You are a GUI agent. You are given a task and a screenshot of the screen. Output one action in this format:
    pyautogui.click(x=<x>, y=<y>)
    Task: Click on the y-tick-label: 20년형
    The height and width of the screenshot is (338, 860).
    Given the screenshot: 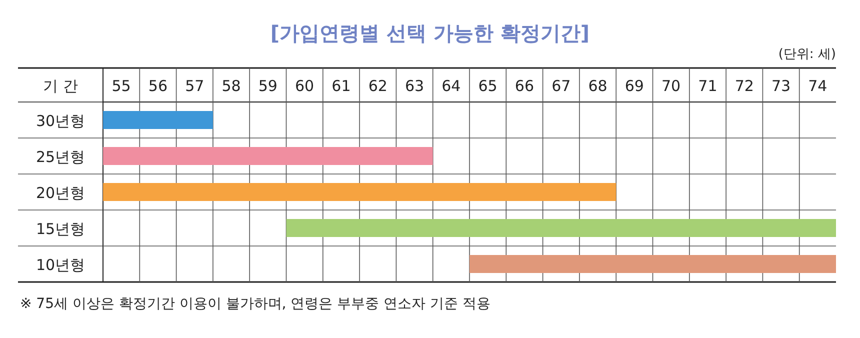 What is the action you would take?
    pyautogui.click(x=61, y=193)
    